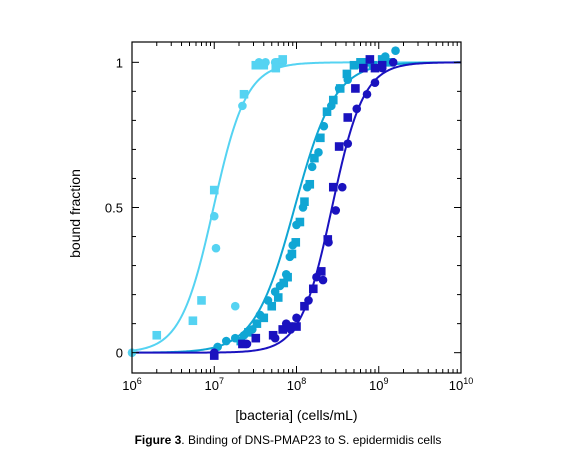 This screenshot has height=464, width=576. I want to click on y-tick-labels: 00.51, so click(114, 207).